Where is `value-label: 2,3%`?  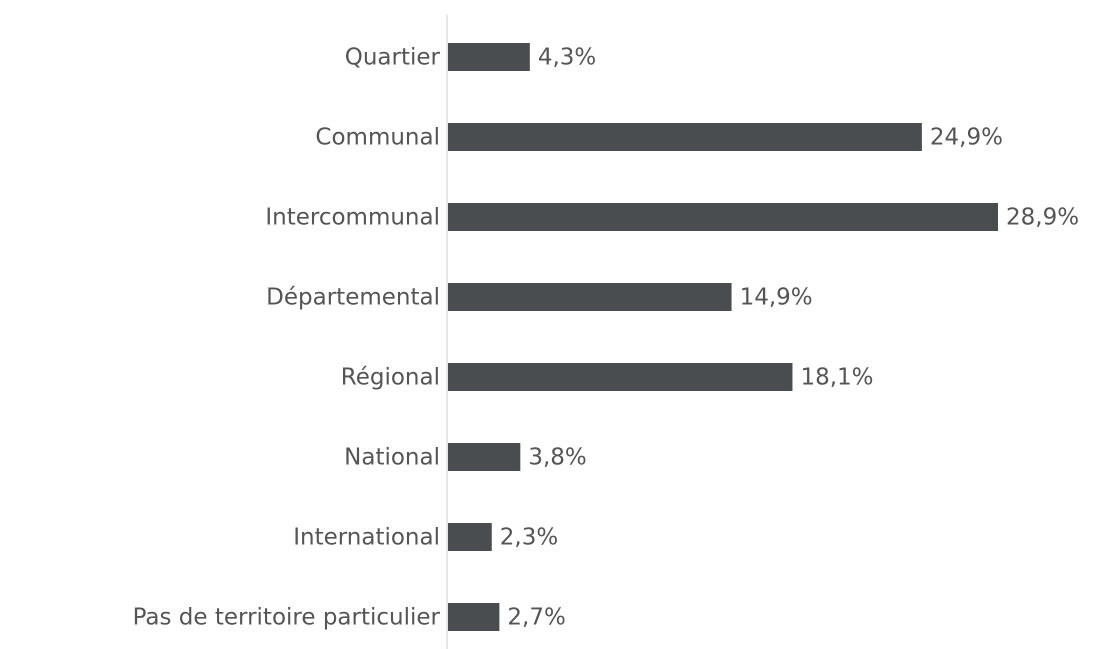 value-label: 2,3% is located at coordinates (529, 538).